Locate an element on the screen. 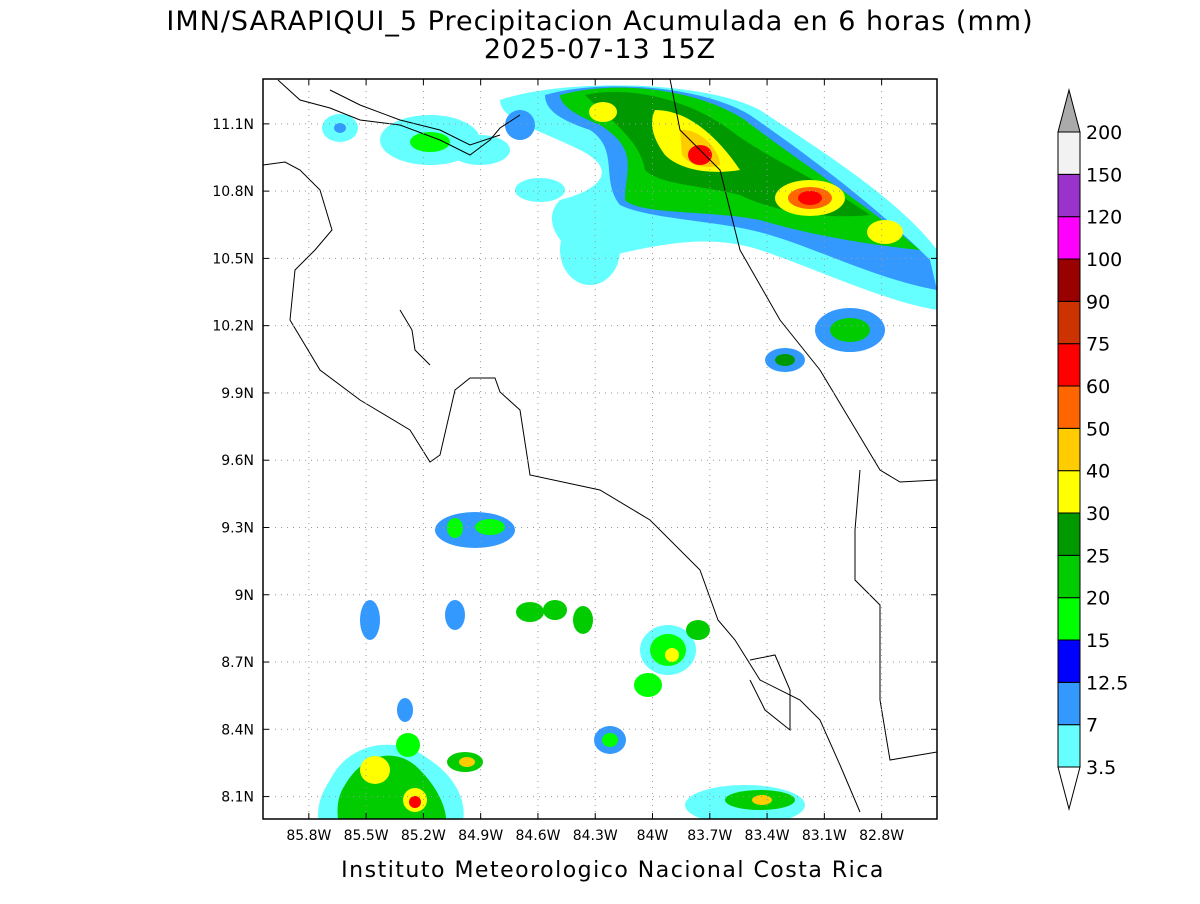  x-tick-label: 84.9W is located at coordinates (480, 836).